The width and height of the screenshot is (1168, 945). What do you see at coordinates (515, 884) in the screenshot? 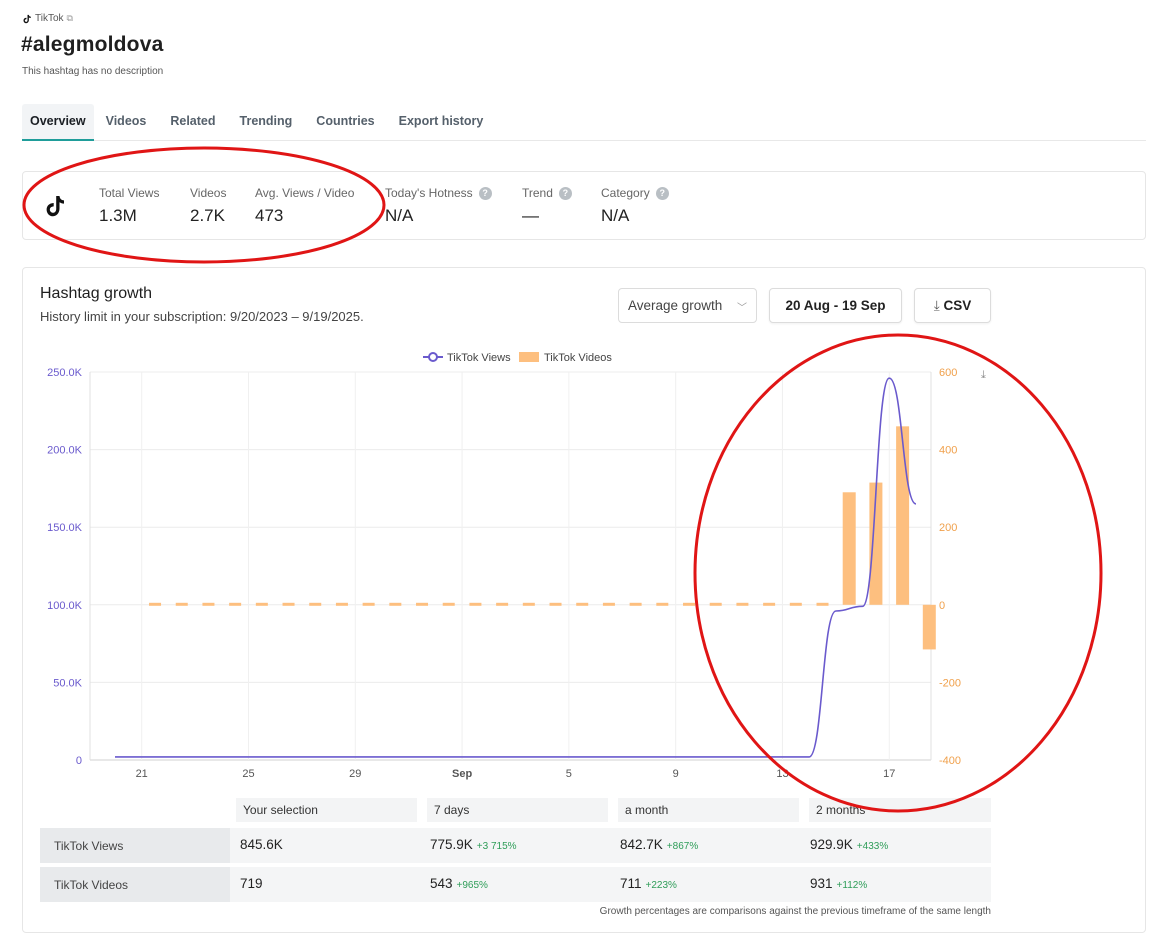
I see `table-cell: 543 +965%` at bounding box center [515, 884].